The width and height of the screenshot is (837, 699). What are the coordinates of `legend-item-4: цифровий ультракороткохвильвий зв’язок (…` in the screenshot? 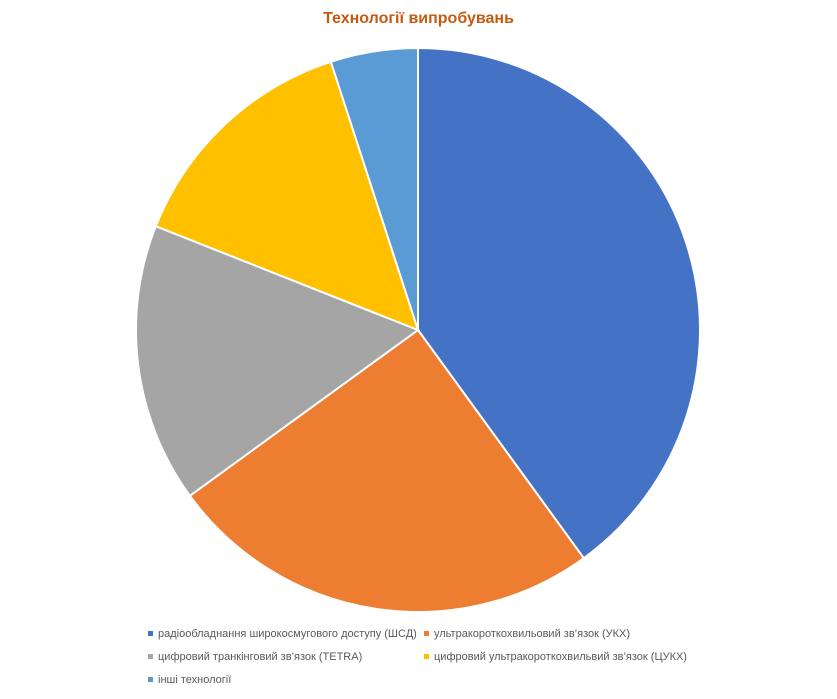 It's located at (555, 657).